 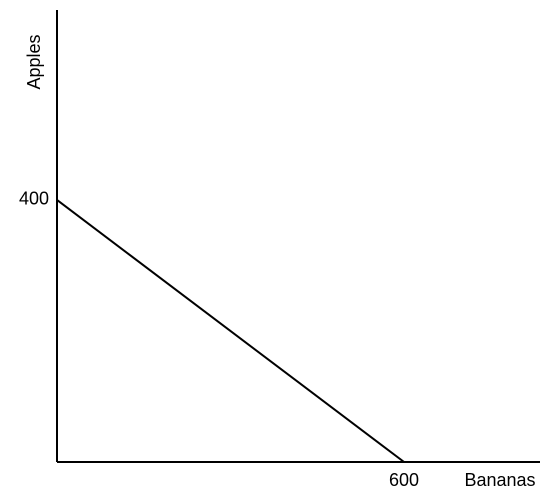 I want to click on y-tick-label: 400, so click(x=34, y=199).